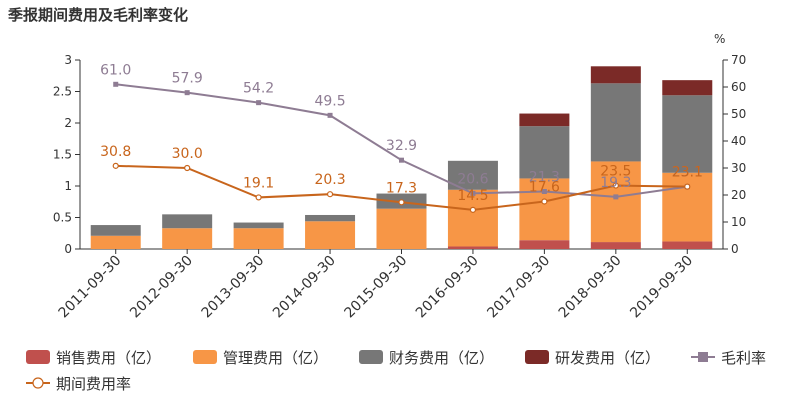 Image resolution: width=800 pixels, height=400 pixels. What do you see at coordinates (607, 358) in the screenshot?
I see `legend-label: 研发费用（亿）` at bounding box center [607, 358].